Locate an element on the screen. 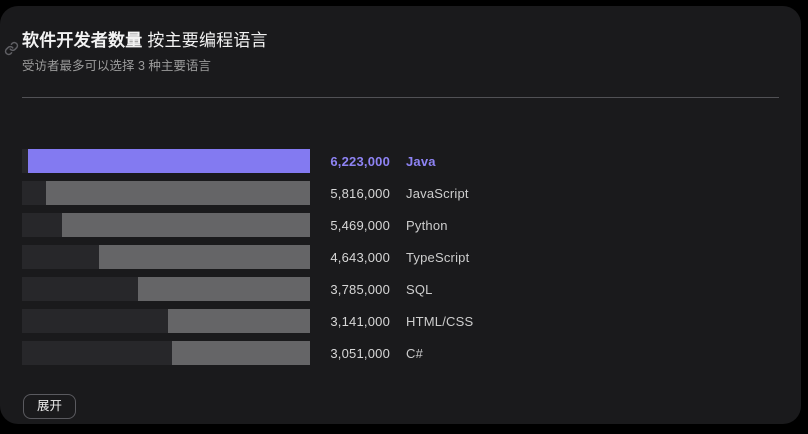 This screenshot has height=434, width=808. bar-label: Java is located at coordinates (421, 161).